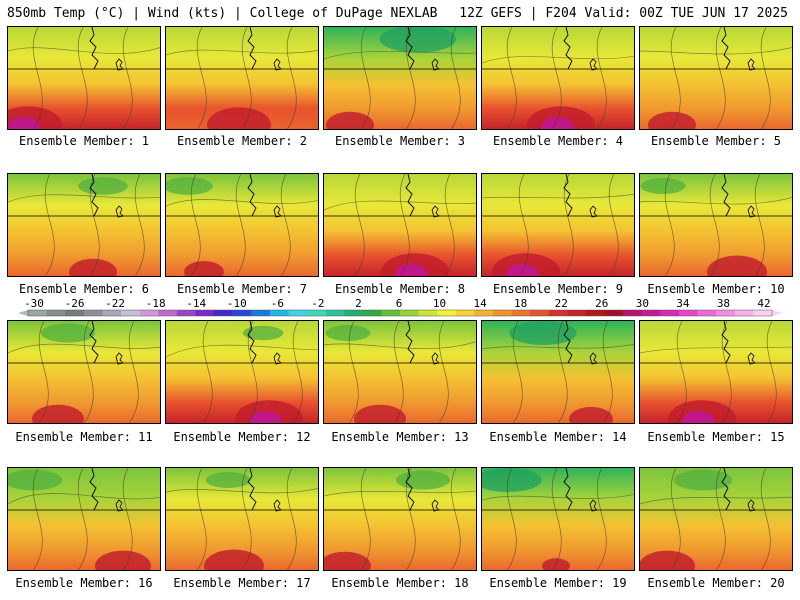 The height and width of the screenshot is (600, 800). Describe the element at coordinates (84, 289) in the screenshot. I see `ensemble-member-label: Ensemble Member: 6` at that location.